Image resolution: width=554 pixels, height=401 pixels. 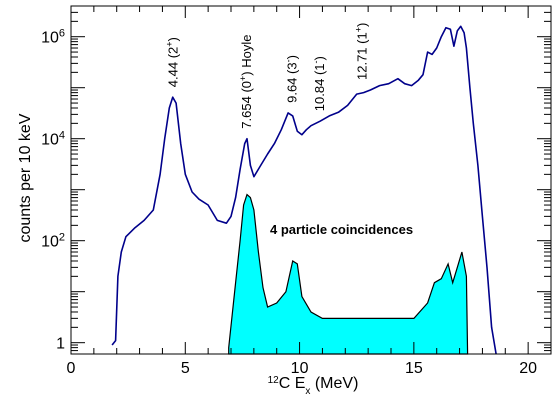 I want to click on x-tick-label: 15, so click(x=414, y=368).